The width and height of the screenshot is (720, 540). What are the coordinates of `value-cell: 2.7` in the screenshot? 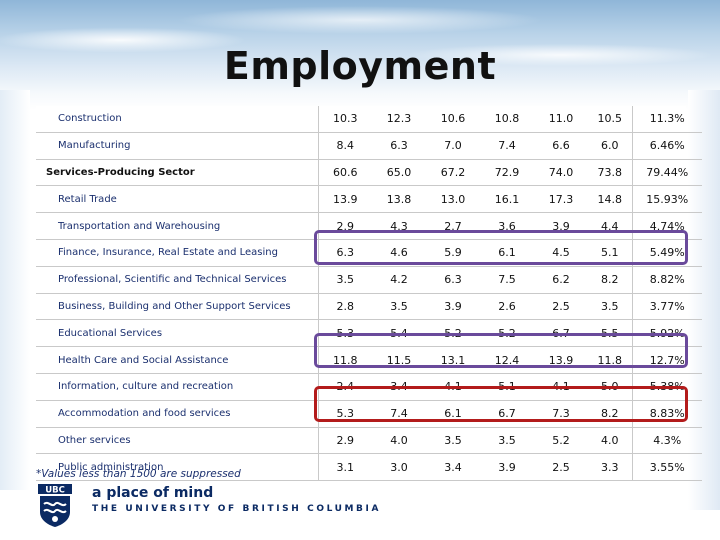 It's located at (453, 226).